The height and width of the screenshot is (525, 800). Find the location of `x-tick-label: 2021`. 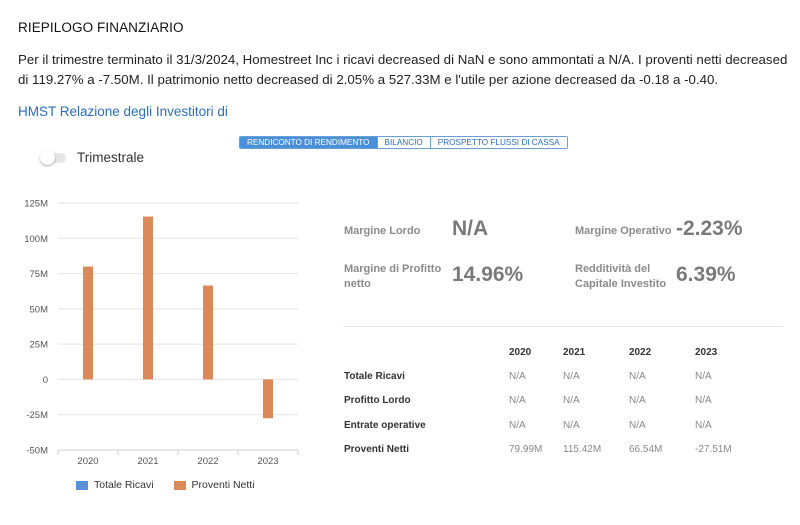

x-tick-label: 2021 is located at coordinates (147, 461).